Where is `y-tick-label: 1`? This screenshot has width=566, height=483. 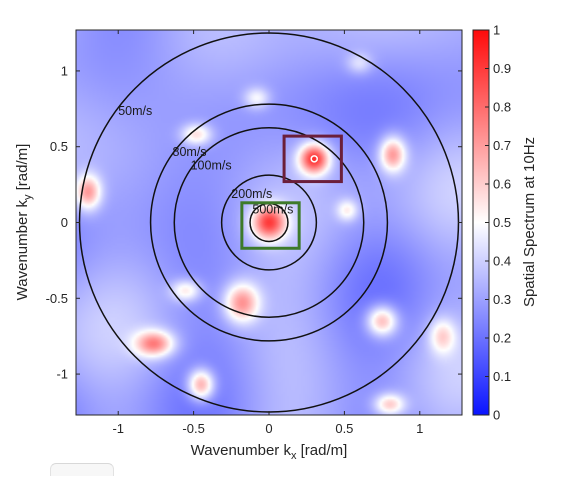 y-tick-label: 1 is located at coordinates (64, 70).